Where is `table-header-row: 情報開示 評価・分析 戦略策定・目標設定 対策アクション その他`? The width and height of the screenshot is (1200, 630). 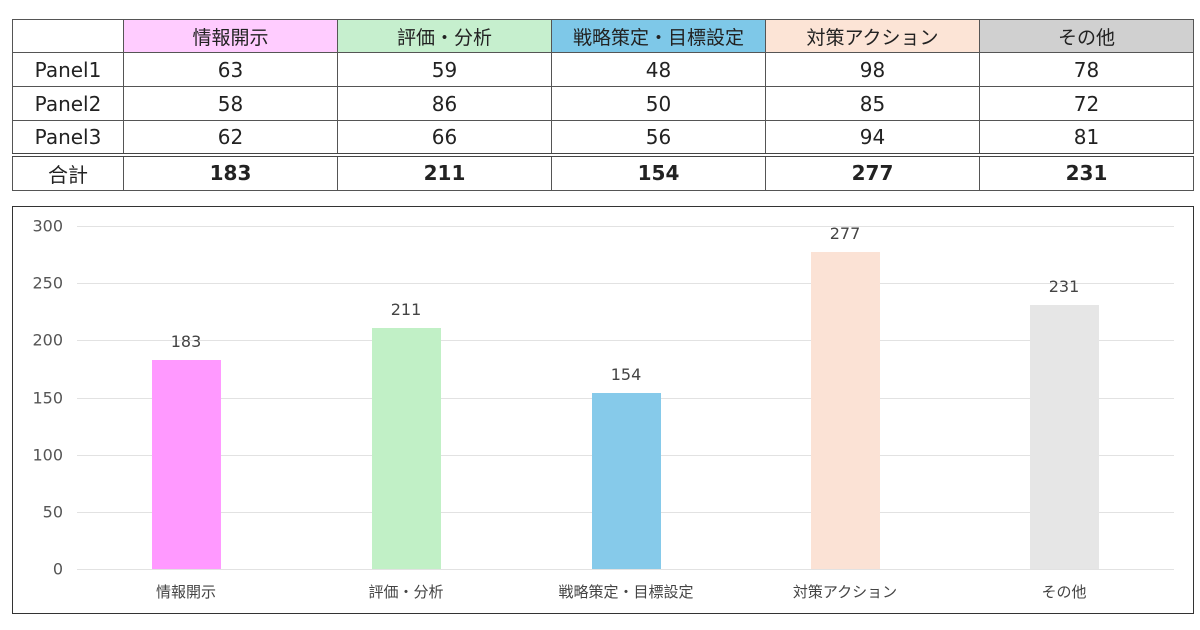 table-header-row: 情報開示 評価・分析 戦略策定・目標設定 対策アクション その他 is located at coordinates (603, 36).